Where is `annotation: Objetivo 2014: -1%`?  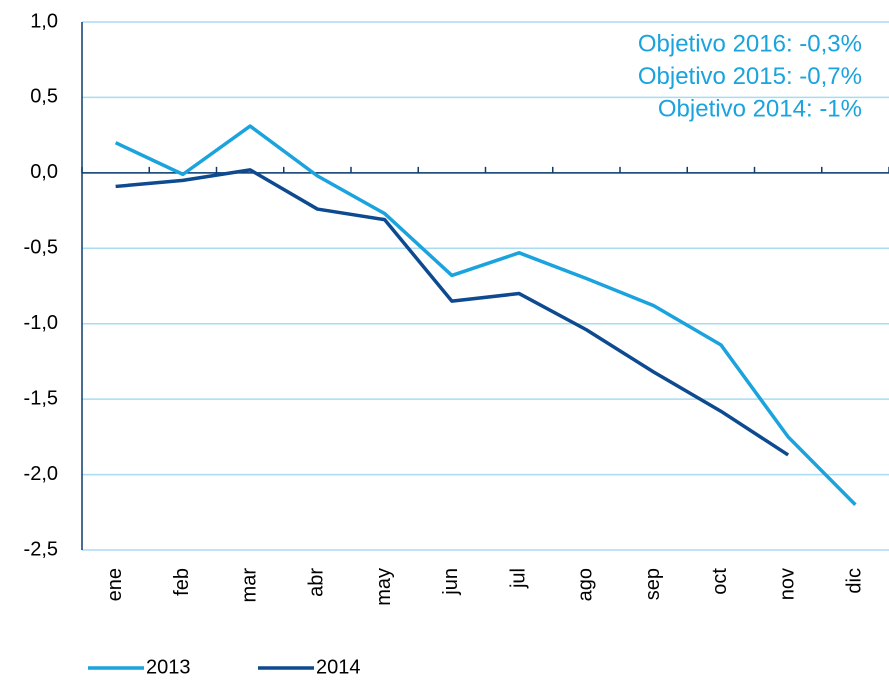 annotation: Objetivo 2014: -1% is located at coordinates (760, 108).